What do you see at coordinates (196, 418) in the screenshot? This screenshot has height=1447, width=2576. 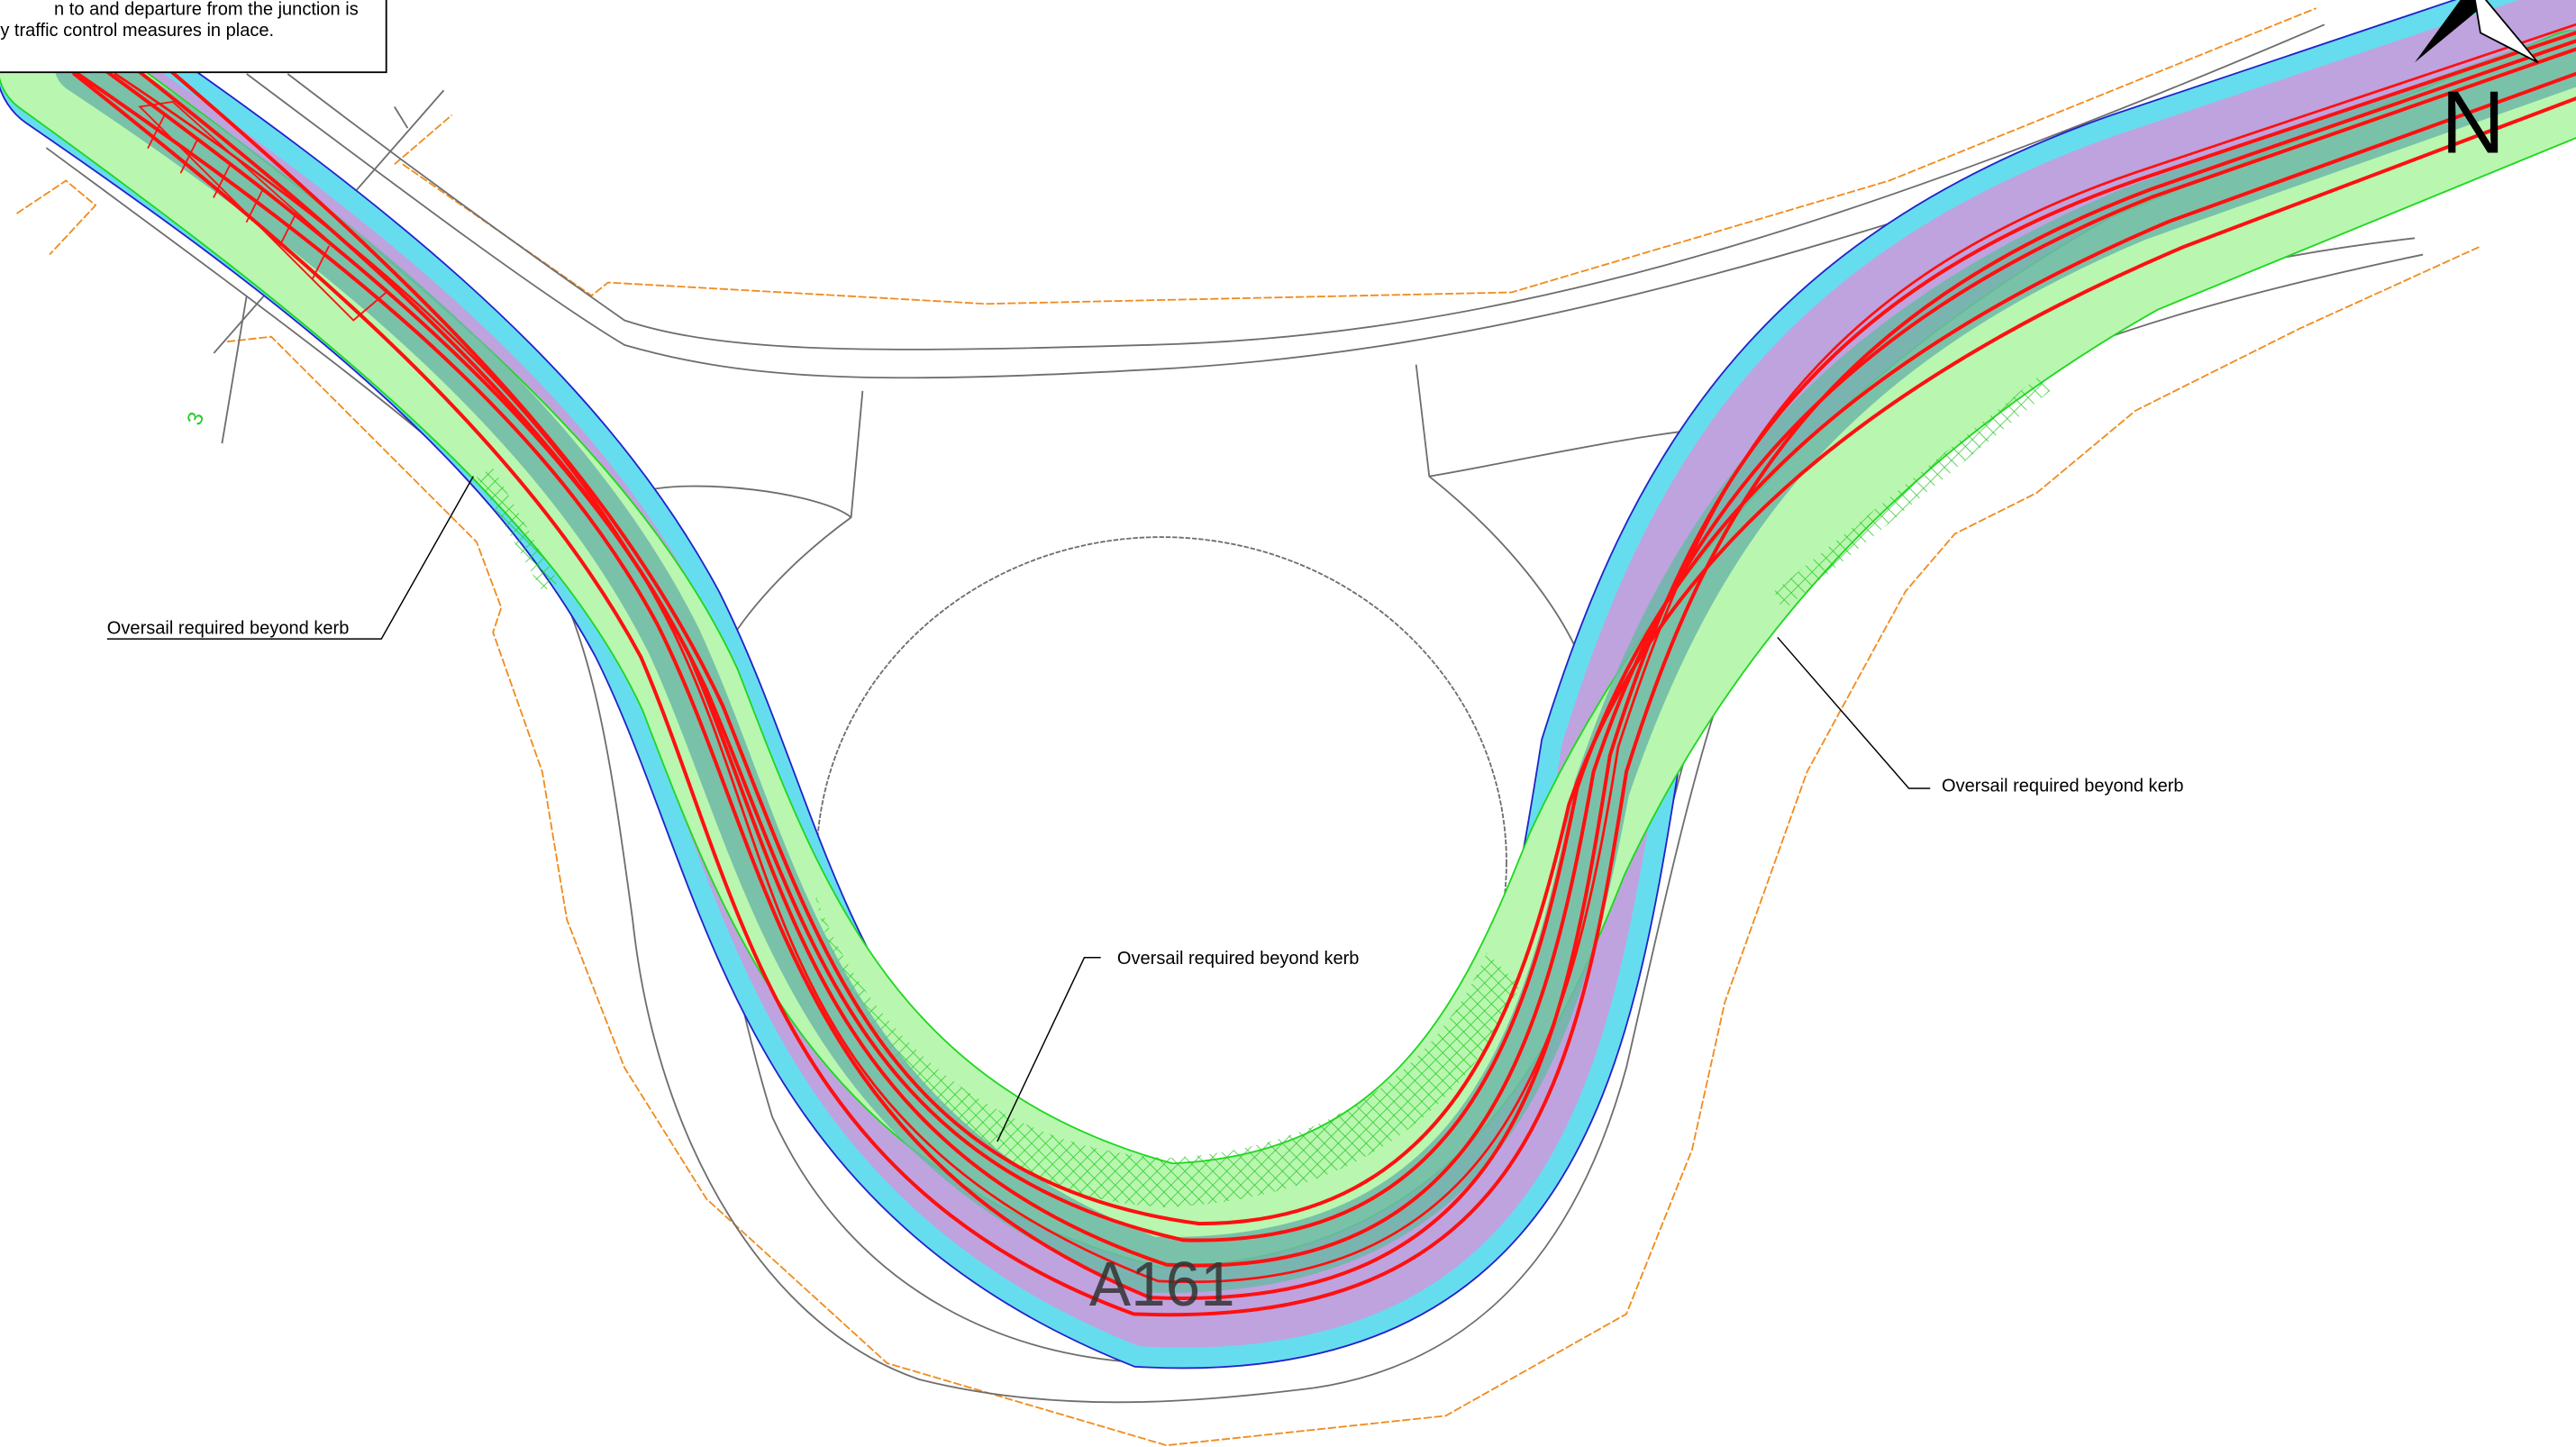 I see `side-label: 3` at bounding box center [196, 418].